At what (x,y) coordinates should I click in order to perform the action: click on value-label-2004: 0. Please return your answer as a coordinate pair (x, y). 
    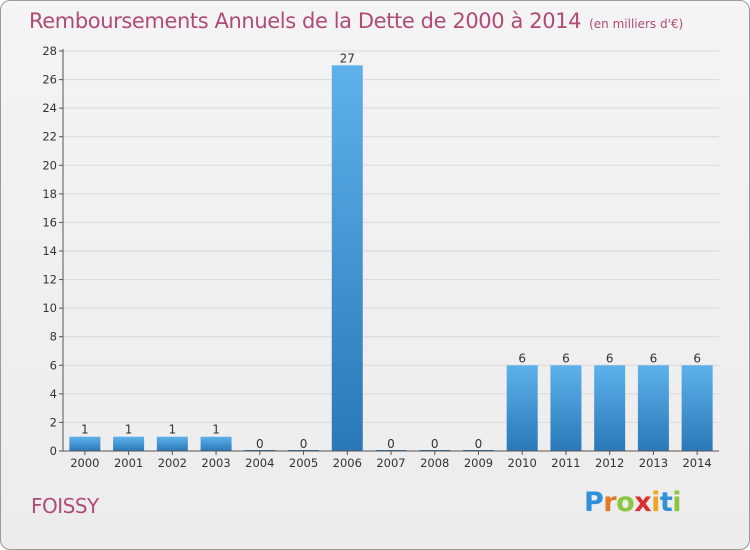
    Looking at the image, I should click on (260, 444).